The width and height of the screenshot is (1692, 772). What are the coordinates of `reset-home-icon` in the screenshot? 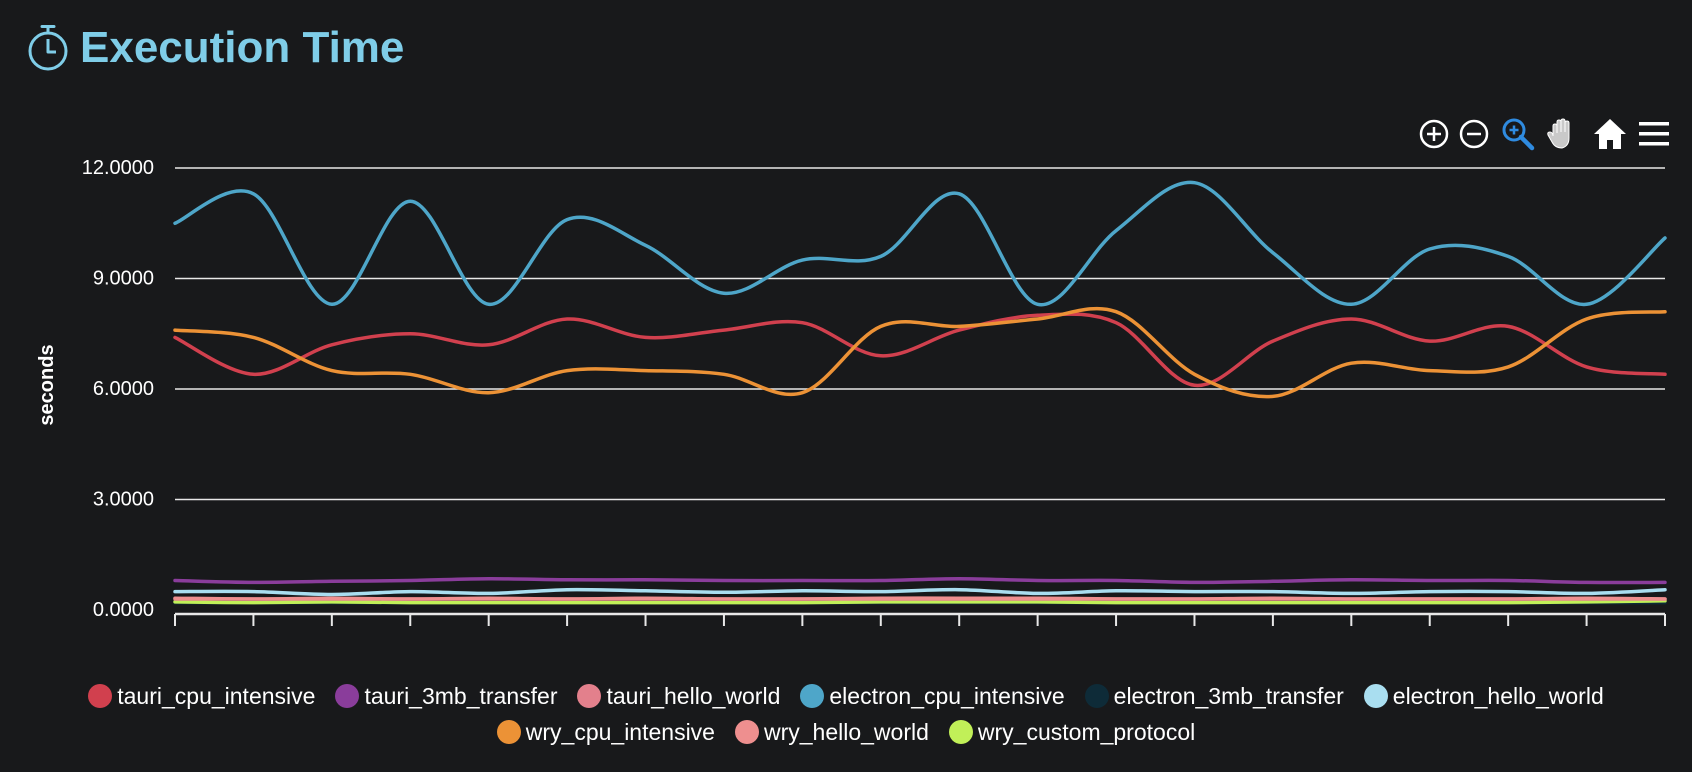 It's located at (1610, 134).